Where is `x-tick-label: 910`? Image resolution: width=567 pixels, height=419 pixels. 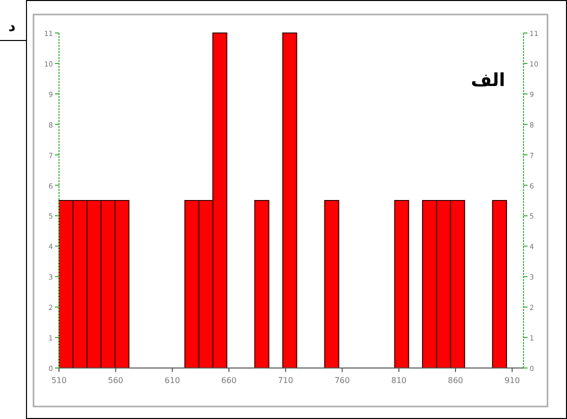 x-tick-label: 910 is located at coordinates (512, 380).